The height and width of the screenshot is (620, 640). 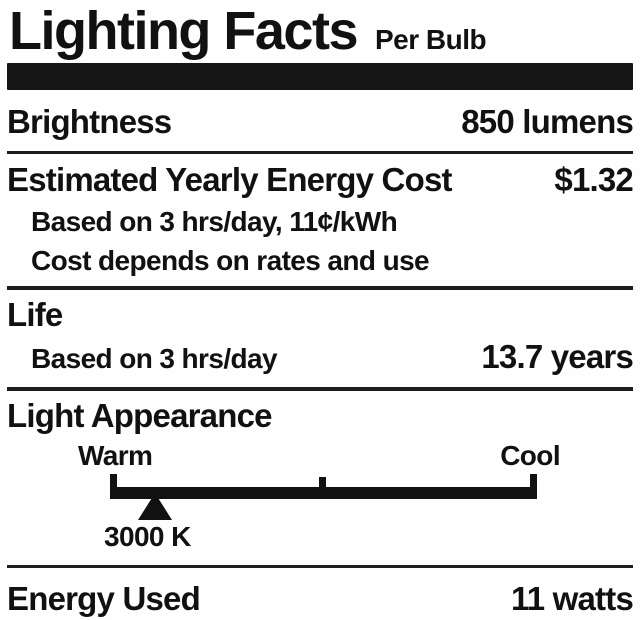 What do you see at coordinates (320, 599) in the screenshot?
I see `energy-used-row: Energy Used 11 watts` at bounding box center [320, 599].